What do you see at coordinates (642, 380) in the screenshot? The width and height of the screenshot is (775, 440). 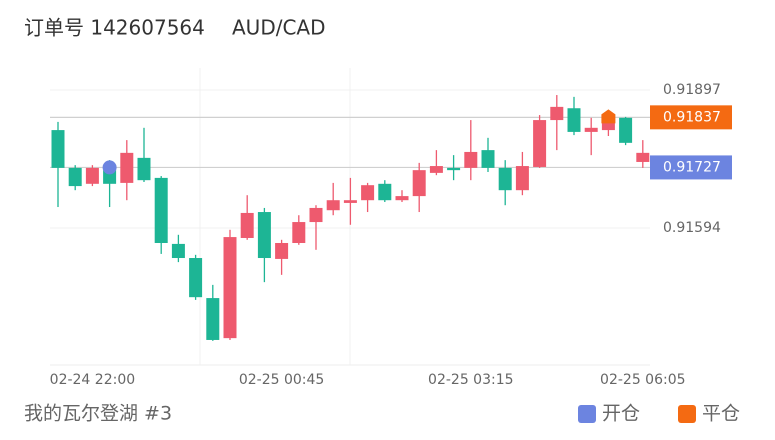 I see `x-tick-label: 02-25 06:05` at bounding box center [642, 380].